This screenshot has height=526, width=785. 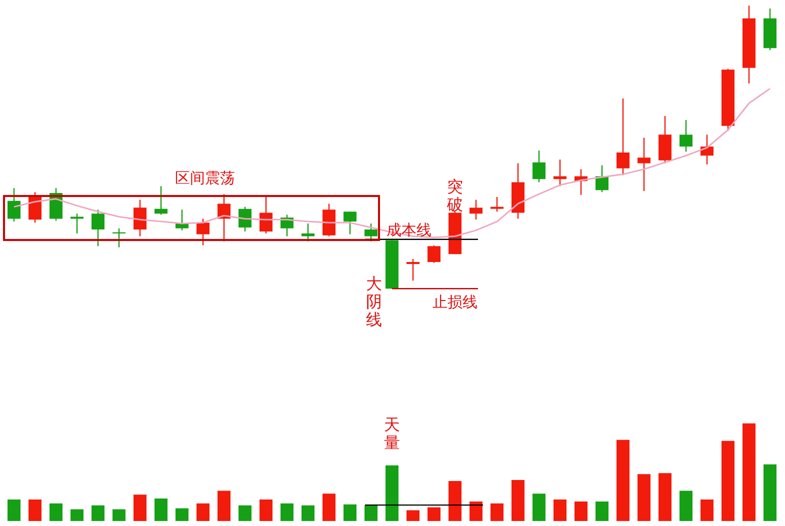 What do you see at coordinates (374, 301) in the screenshot?
I see `annotation: 大阴线` at bounding box center [374, 301].